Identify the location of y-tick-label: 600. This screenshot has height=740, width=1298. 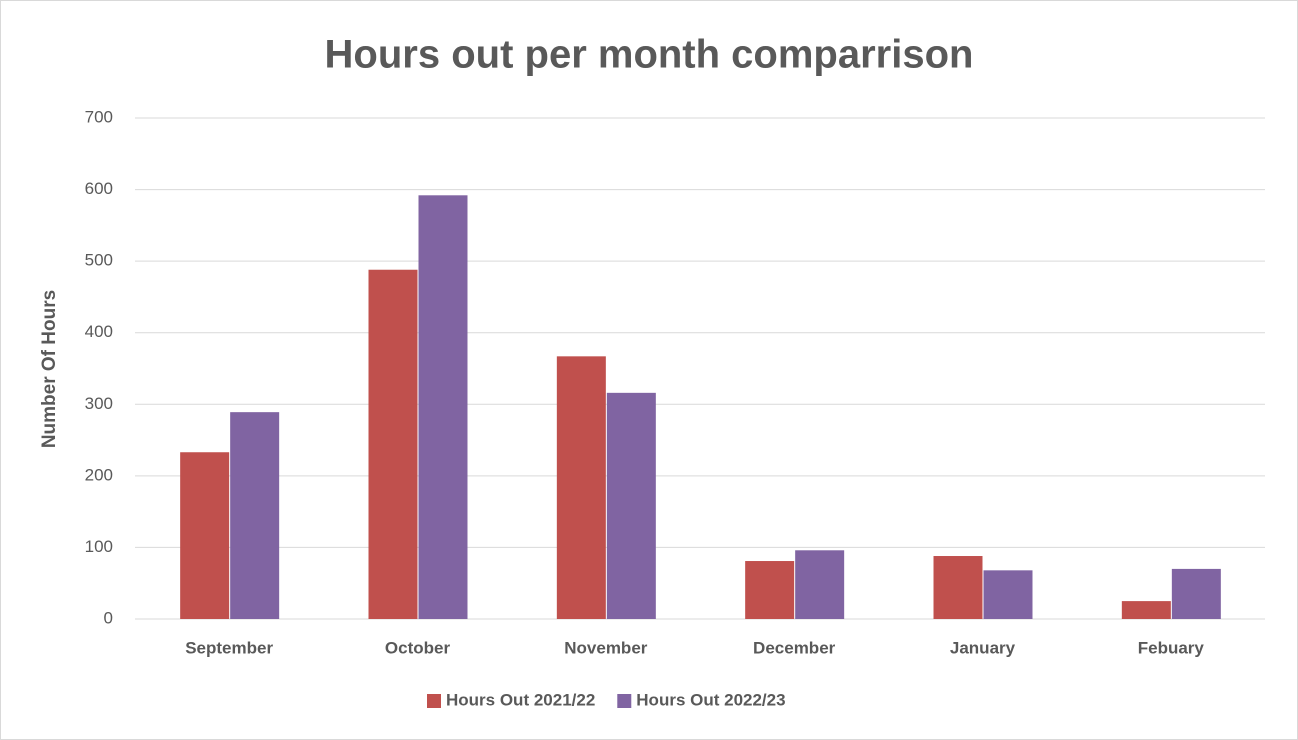
(99, 188).